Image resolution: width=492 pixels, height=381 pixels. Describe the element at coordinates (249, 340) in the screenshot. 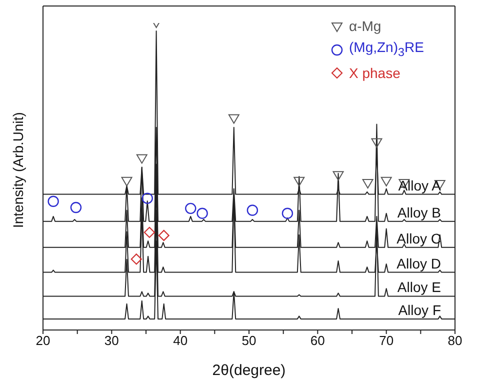

I see `x-tick-label: 50` at that location.